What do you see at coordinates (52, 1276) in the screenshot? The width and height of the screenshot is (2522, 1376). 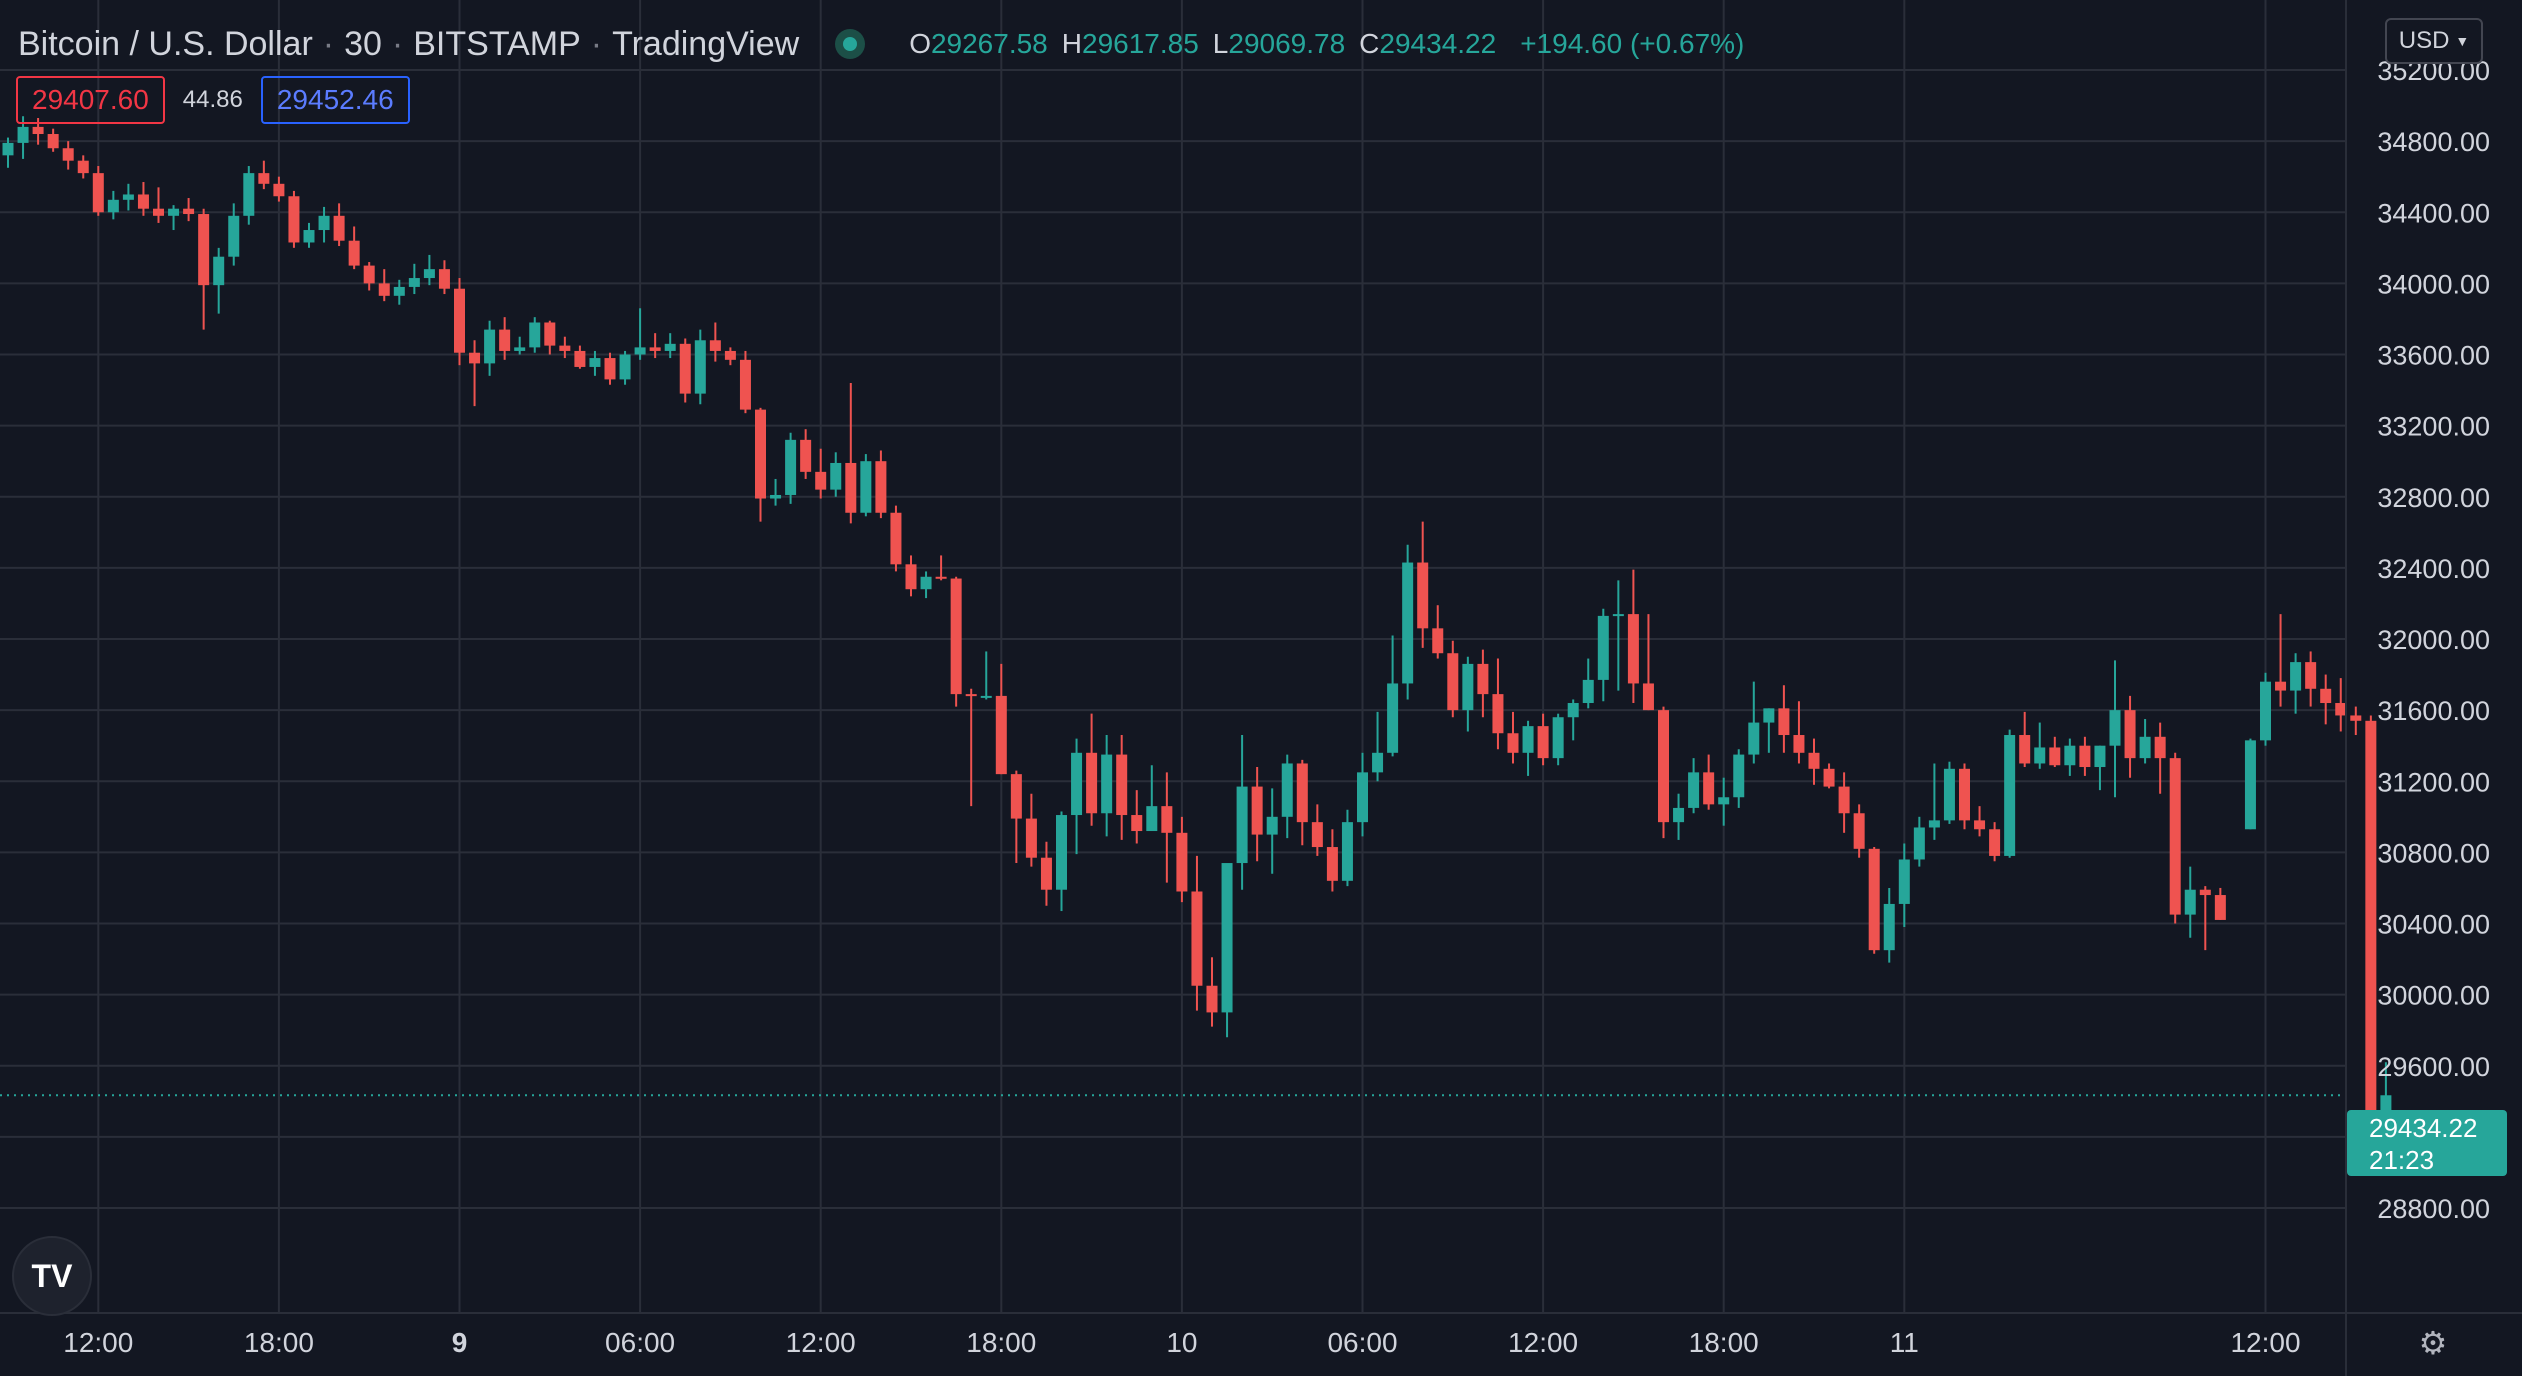 I see `tradingview-logo-icon: TV` at bounding box center [52, 1276].